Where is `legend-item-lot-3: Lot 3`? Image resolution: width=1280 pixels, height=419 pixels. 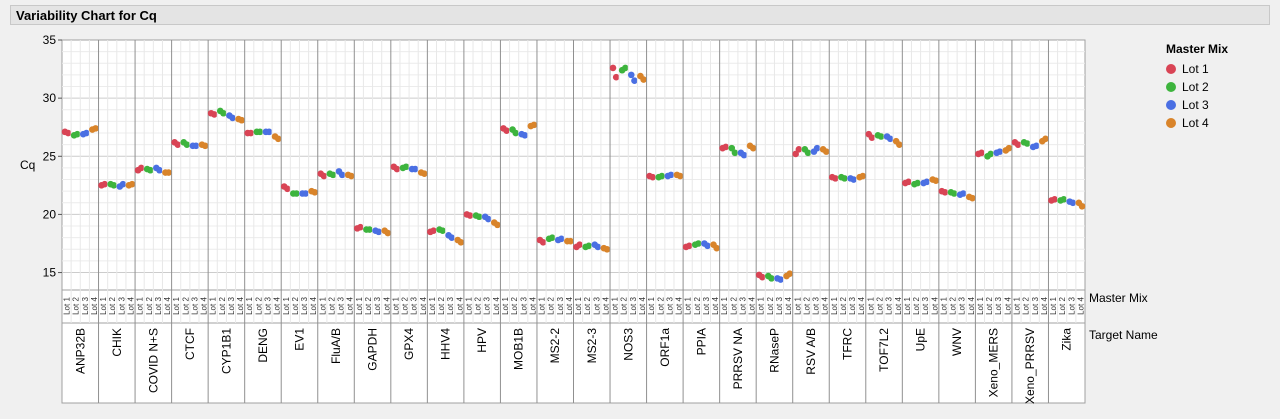
legend-item-lot-3: Lot 3 is located at coordinates (1197, 105).